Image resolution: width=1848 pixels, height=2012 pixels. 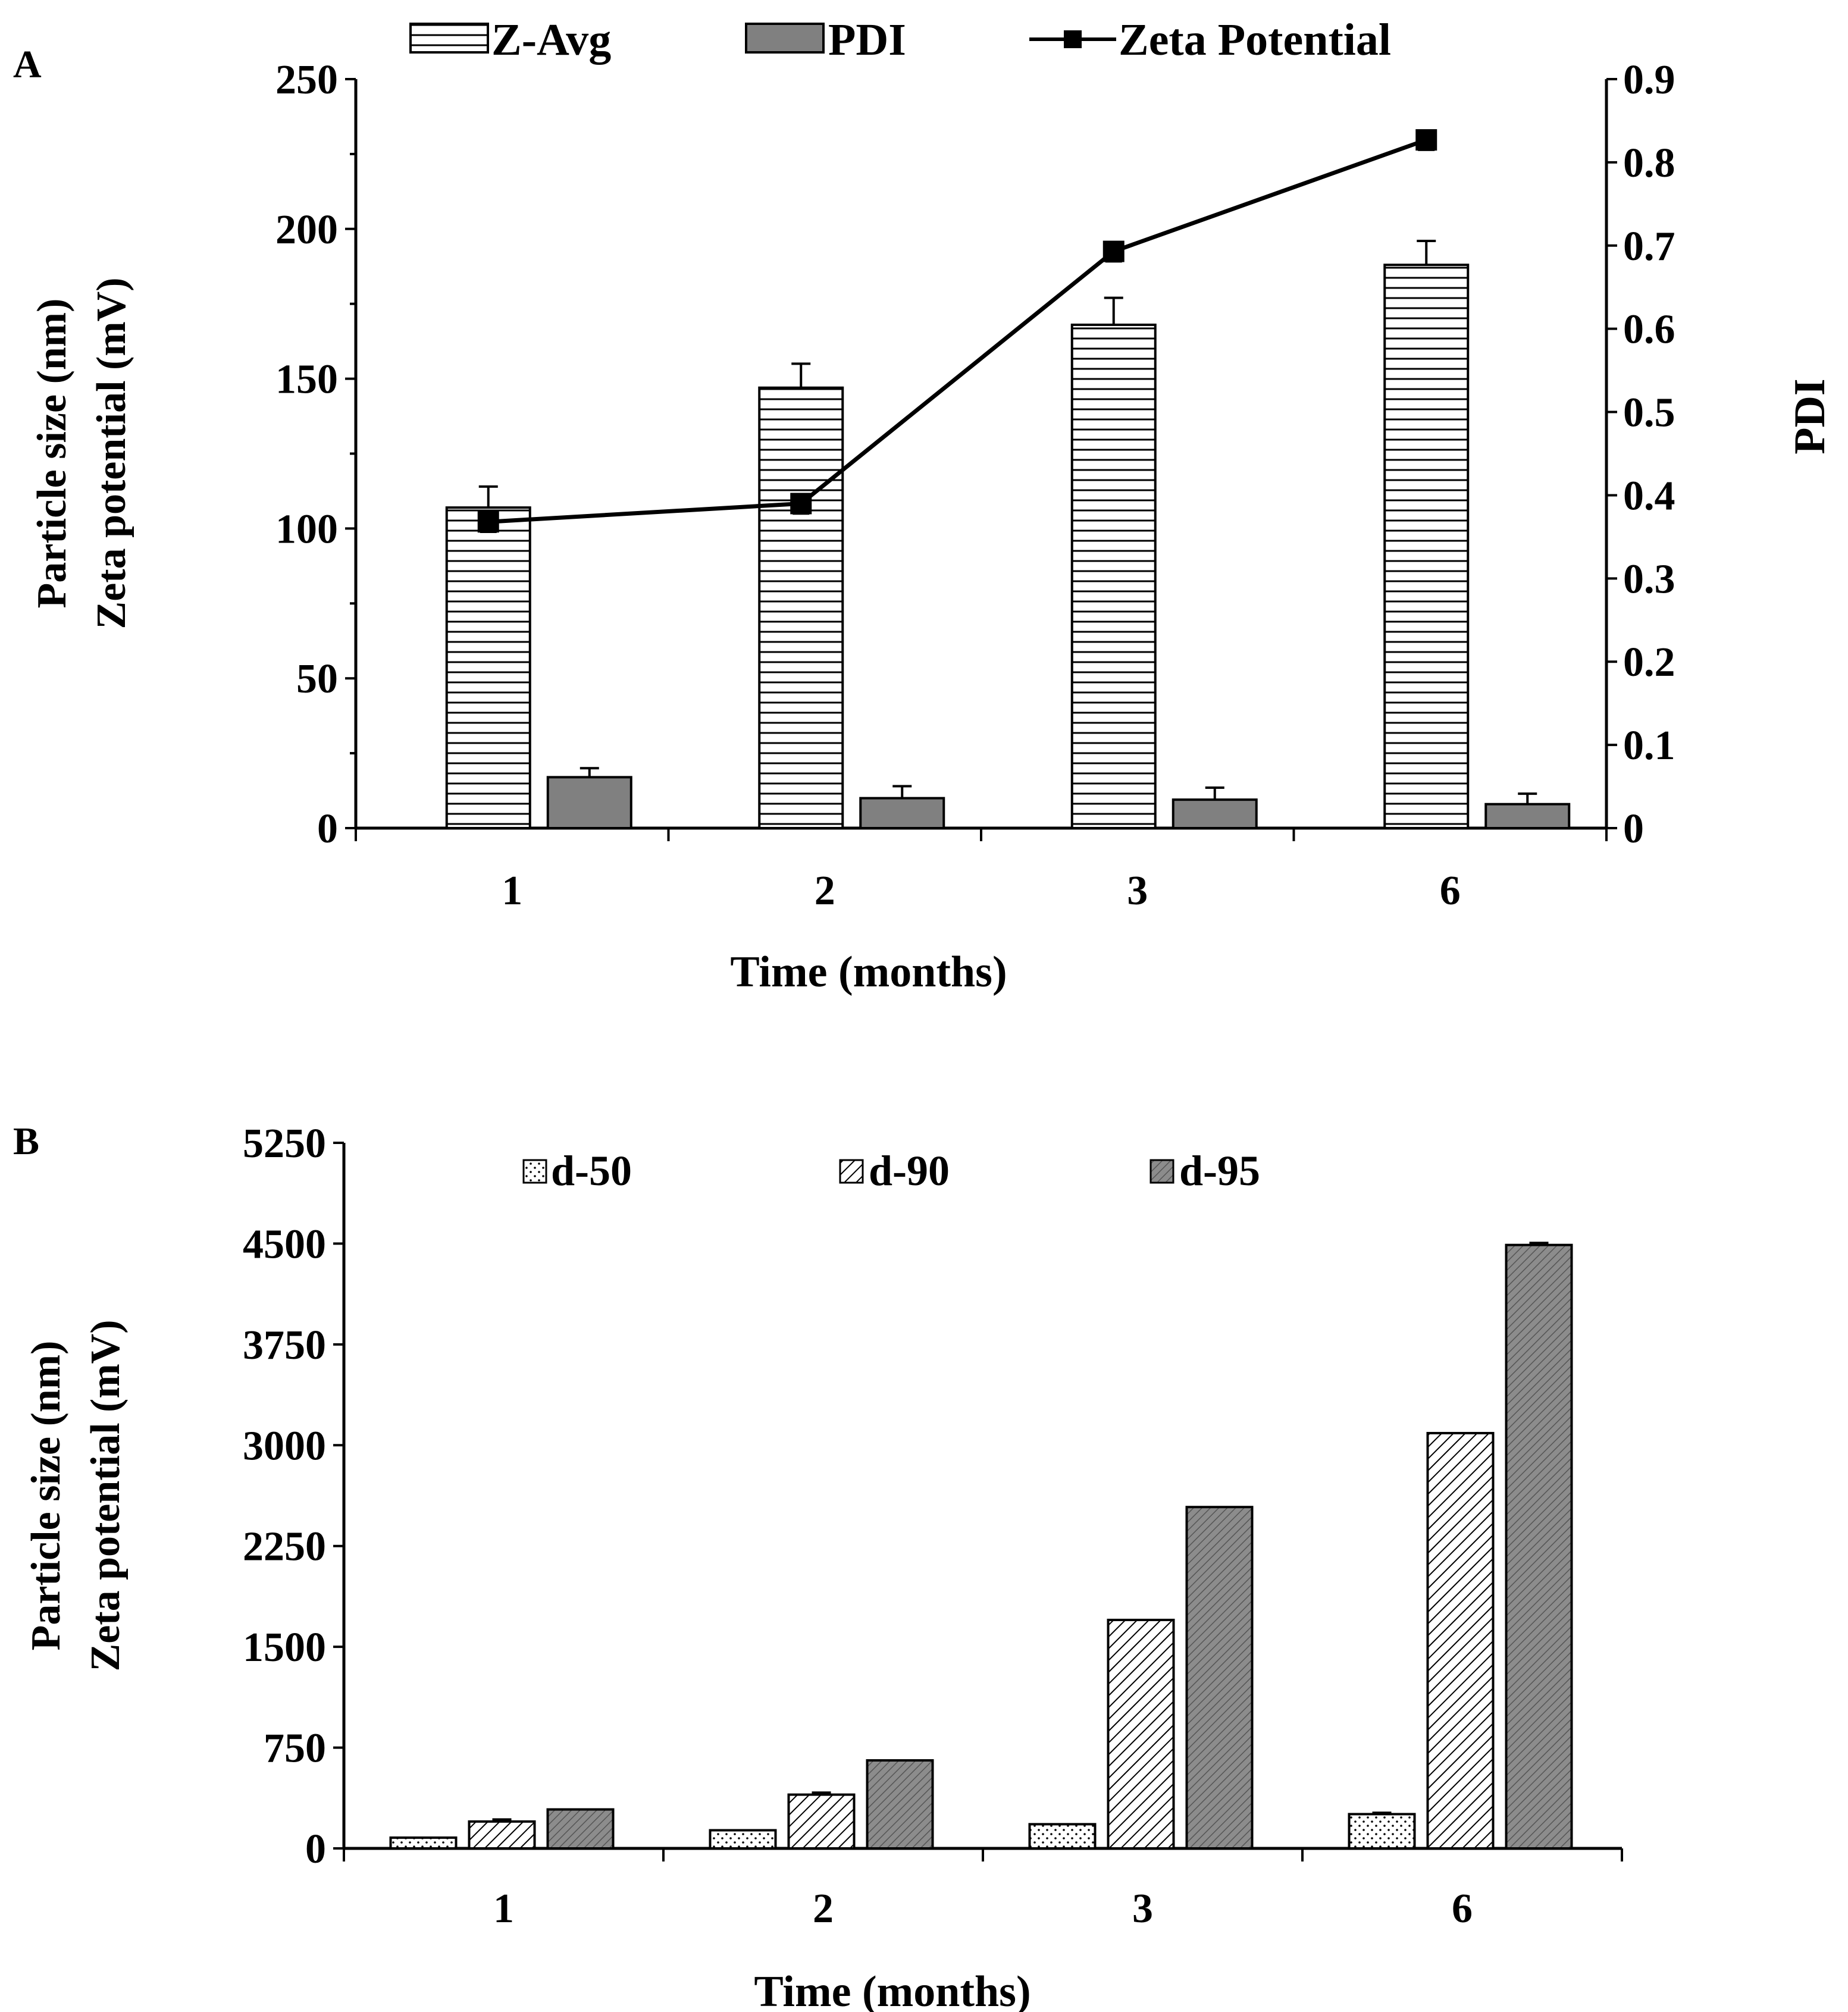 I want to click on panel-b-y-tick-label: 5250, so click(x=284, y=1144).